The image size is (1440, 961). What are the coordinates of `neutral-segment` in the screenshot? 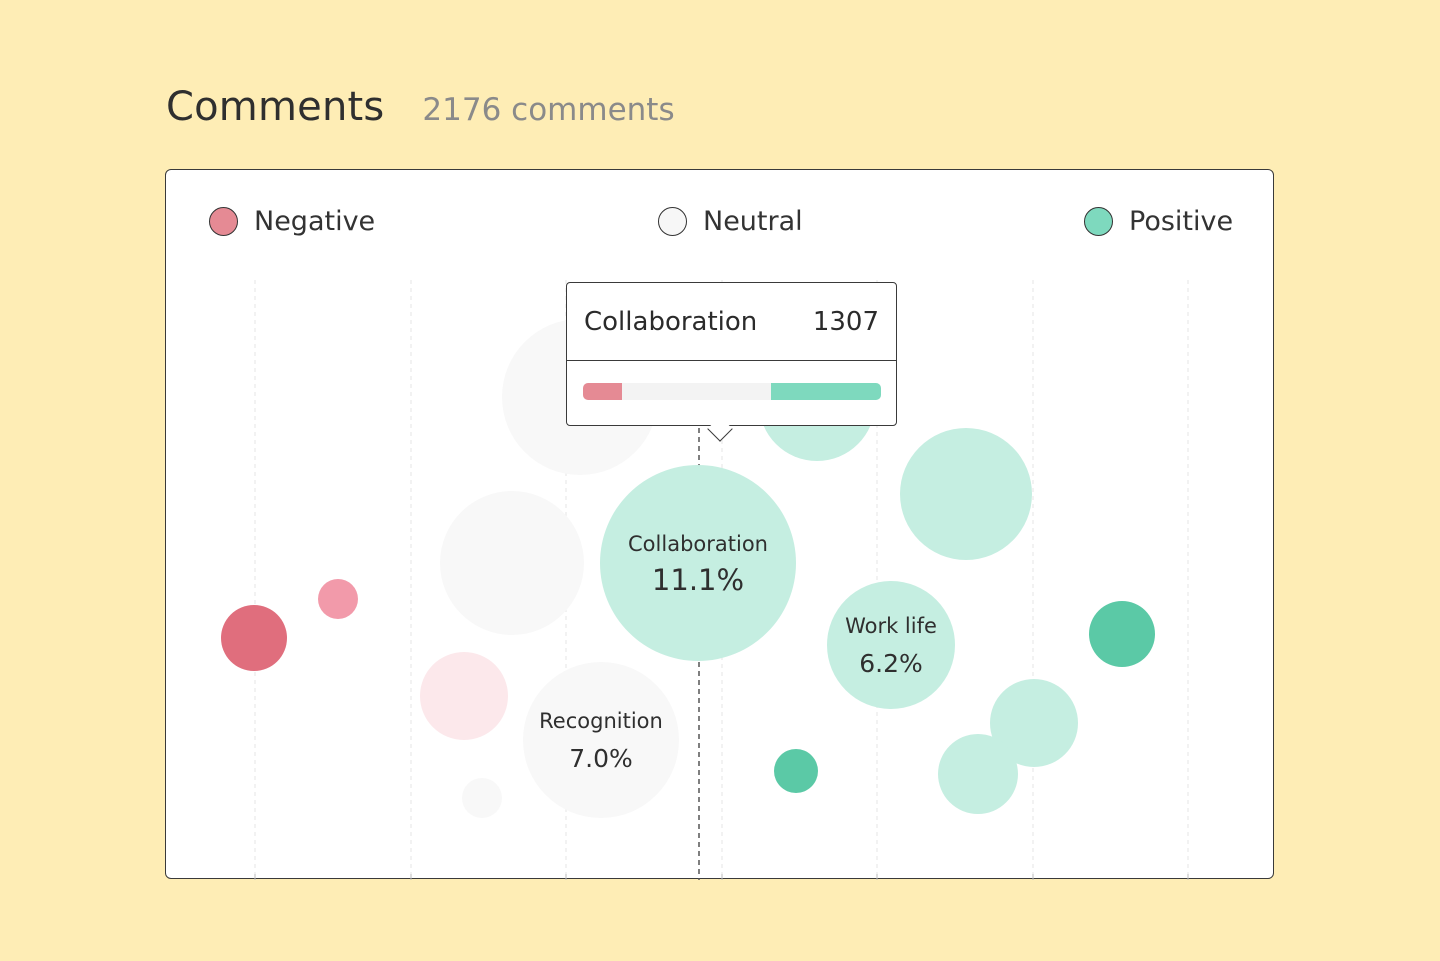 It's located at (696, 391).